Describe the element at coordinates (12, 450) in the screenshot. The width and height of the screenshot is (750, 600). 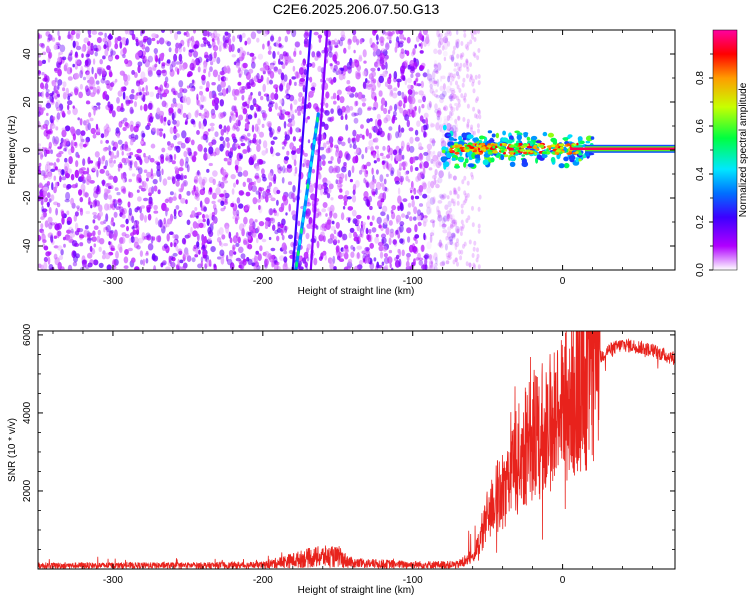
I see `snr-ylabel: SNR (10 * v/v)` at that location.